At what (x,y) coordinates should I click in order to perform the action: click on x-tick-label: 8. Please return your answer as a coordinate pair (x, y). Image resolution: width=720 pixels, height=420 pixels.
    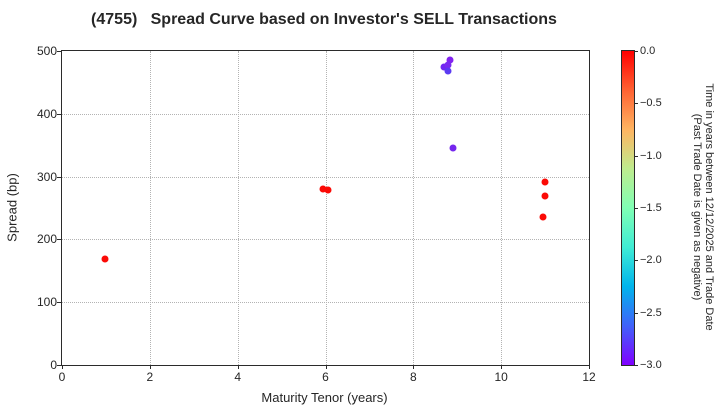
    Looking at the image, I should click on (413, 377).